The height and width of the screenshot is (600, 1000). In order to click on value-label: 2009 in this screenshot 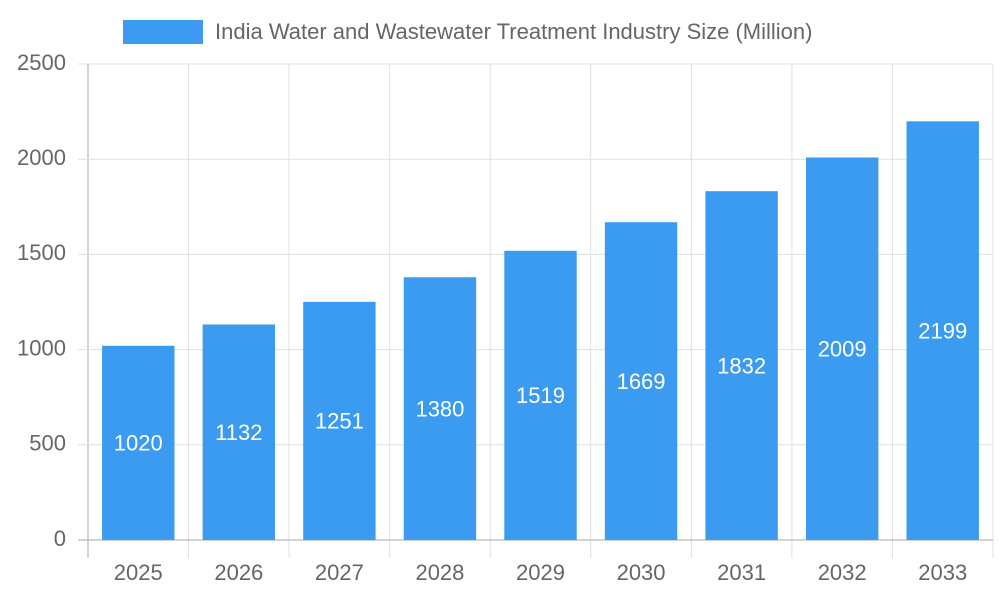, I will do `click(842, 349)`.